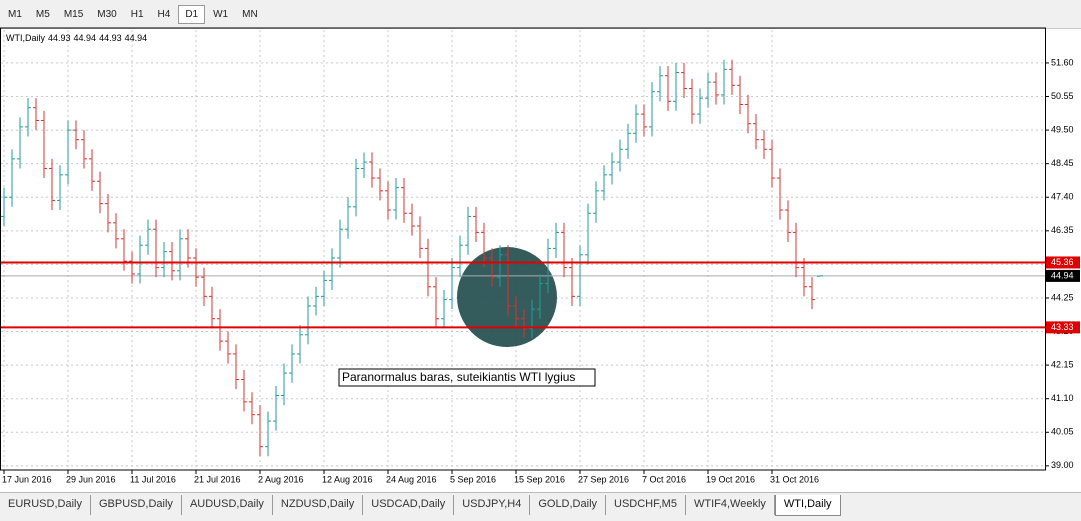 The height and width of the screenshot is (521, 1081). I want to click on x-tick-label: 11 Jul 2016, so click(153, 479).